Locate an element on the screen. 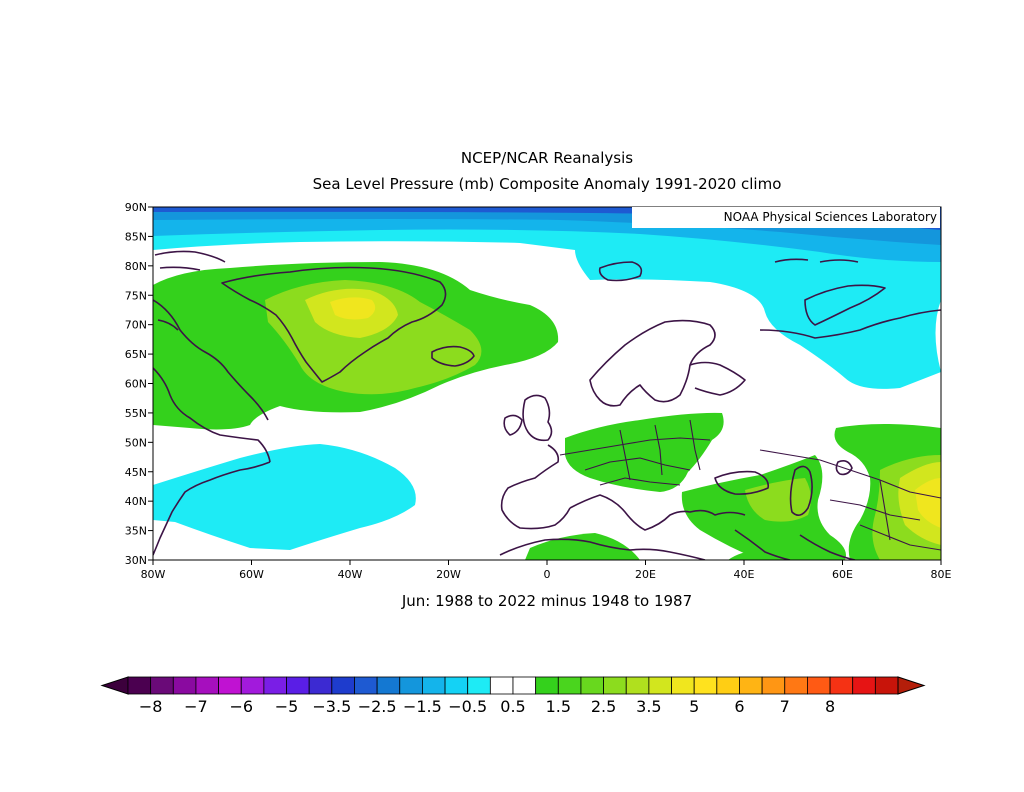  coast-black-sea is located at coordinates (742, 482).